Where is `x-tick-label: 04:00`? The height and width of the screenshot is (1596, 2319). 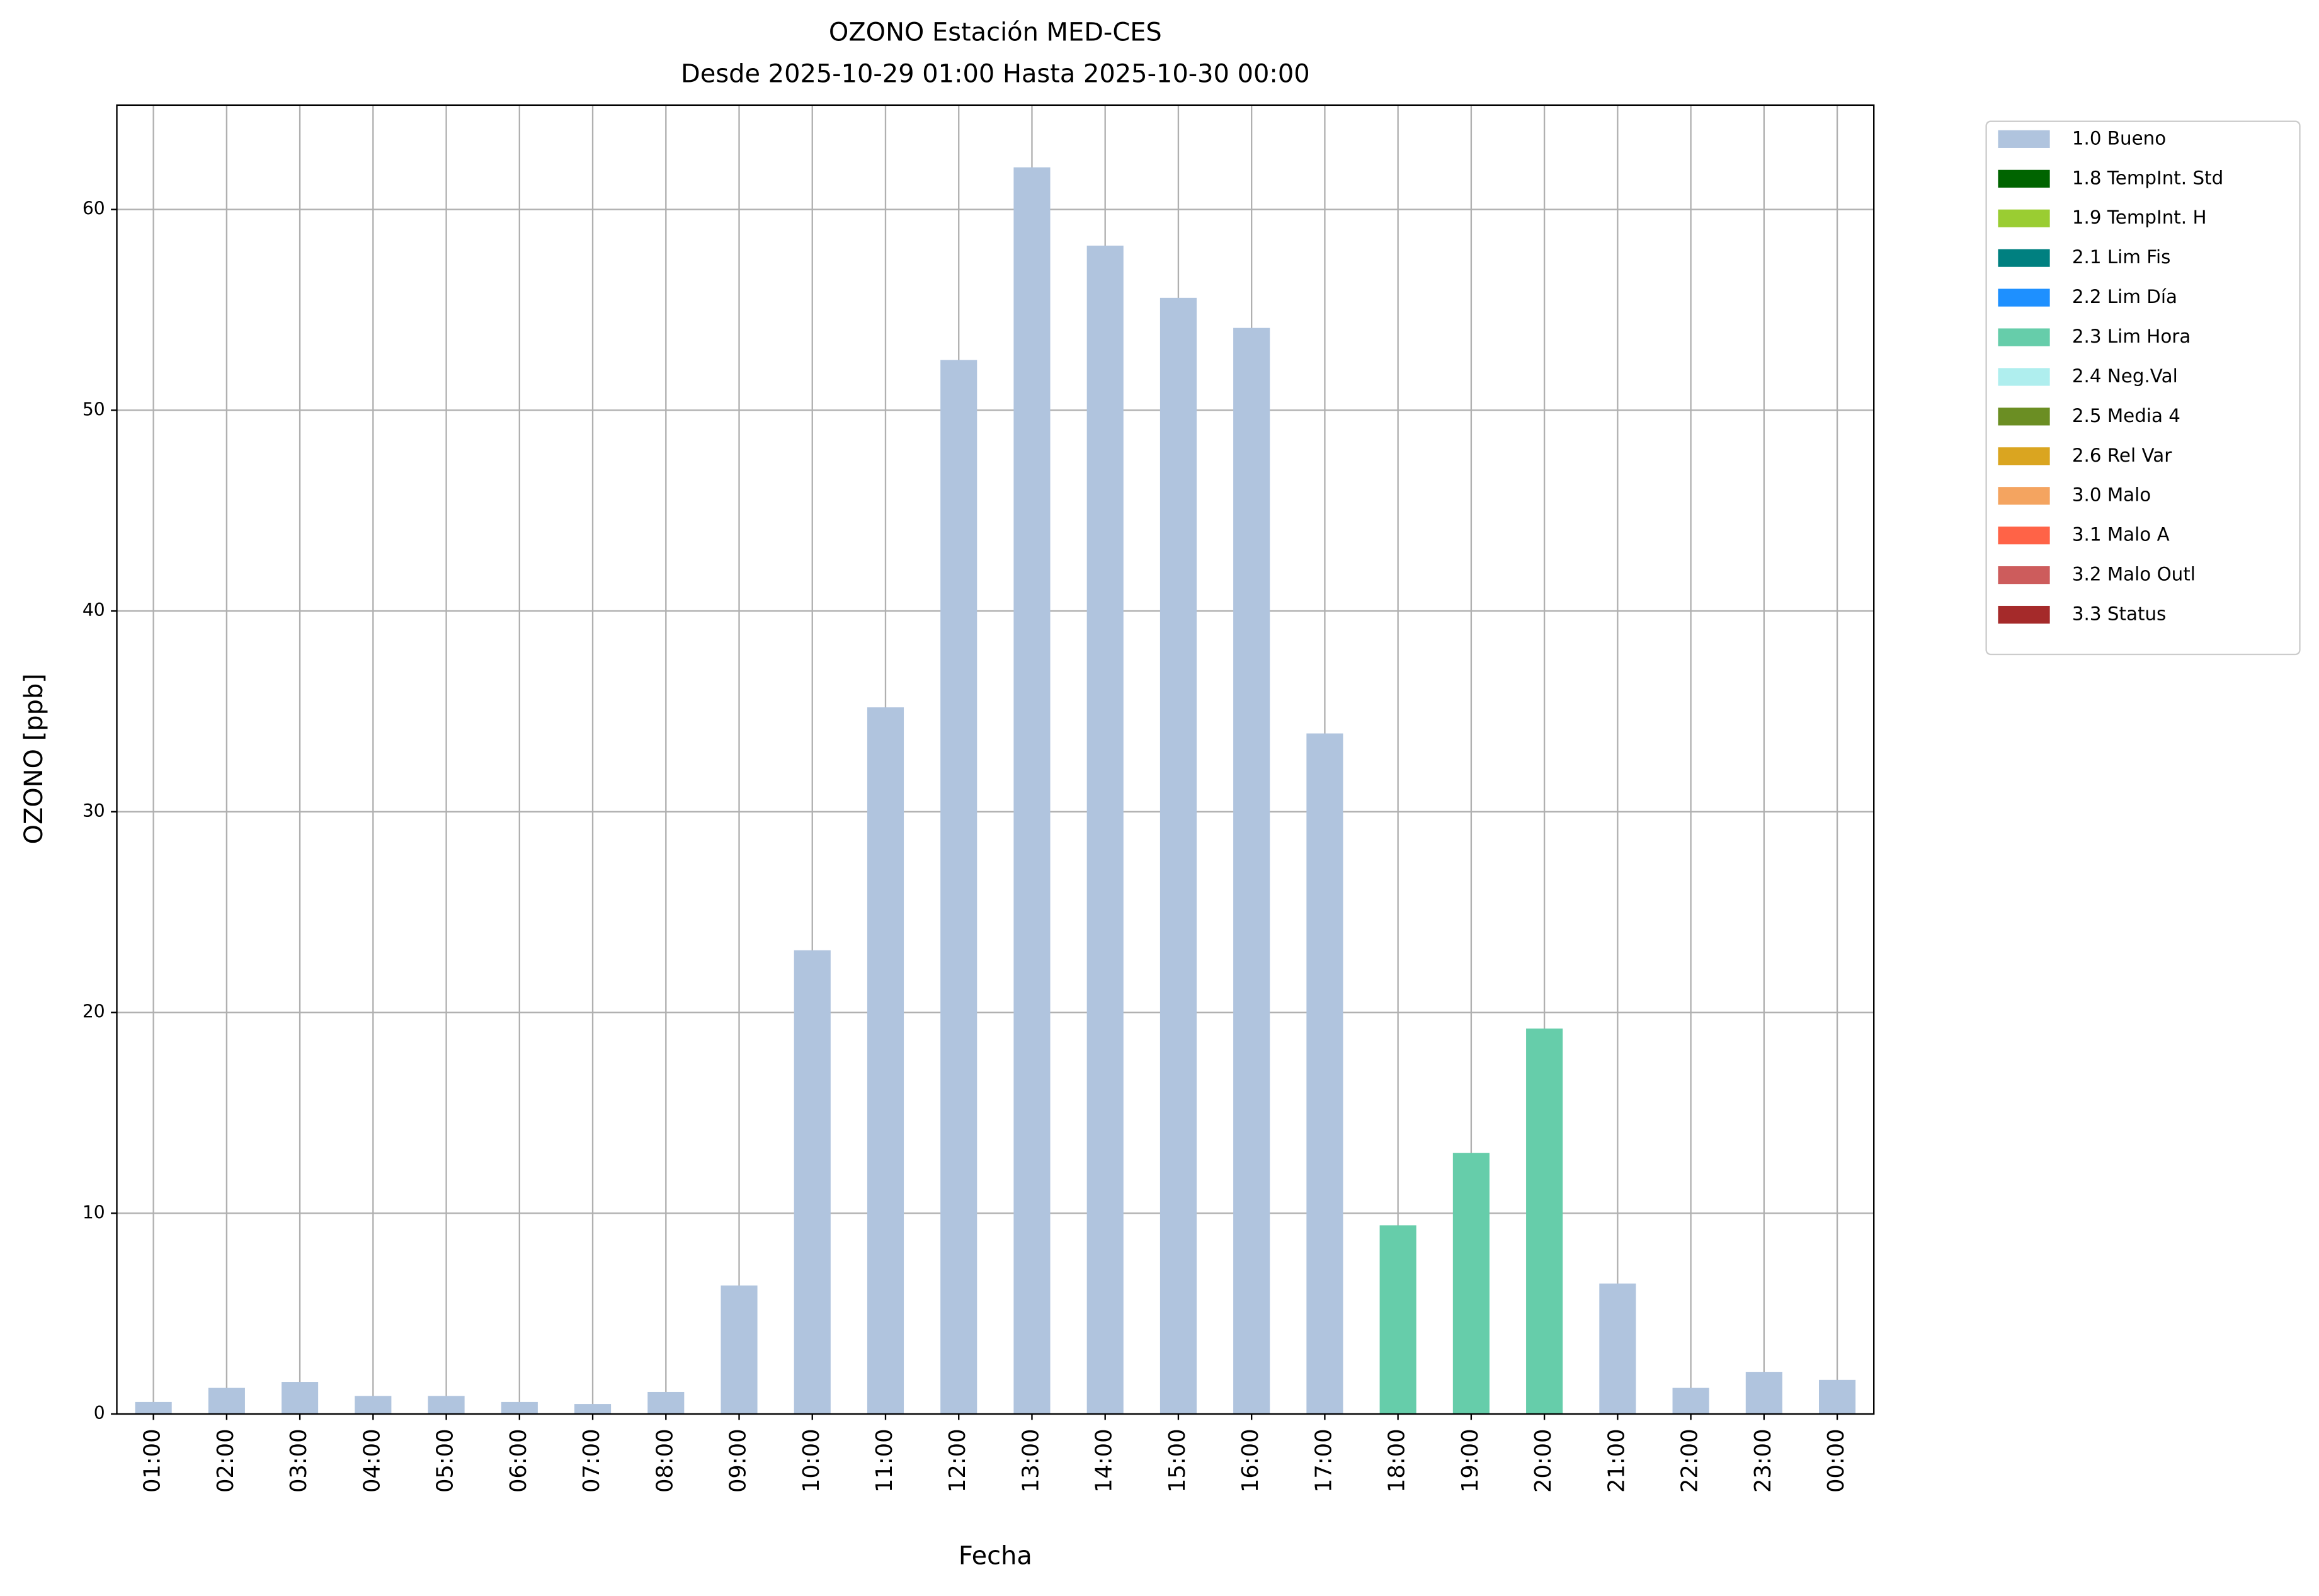 x-tick-label: 04:00 is located at coordinates (372, 1461).